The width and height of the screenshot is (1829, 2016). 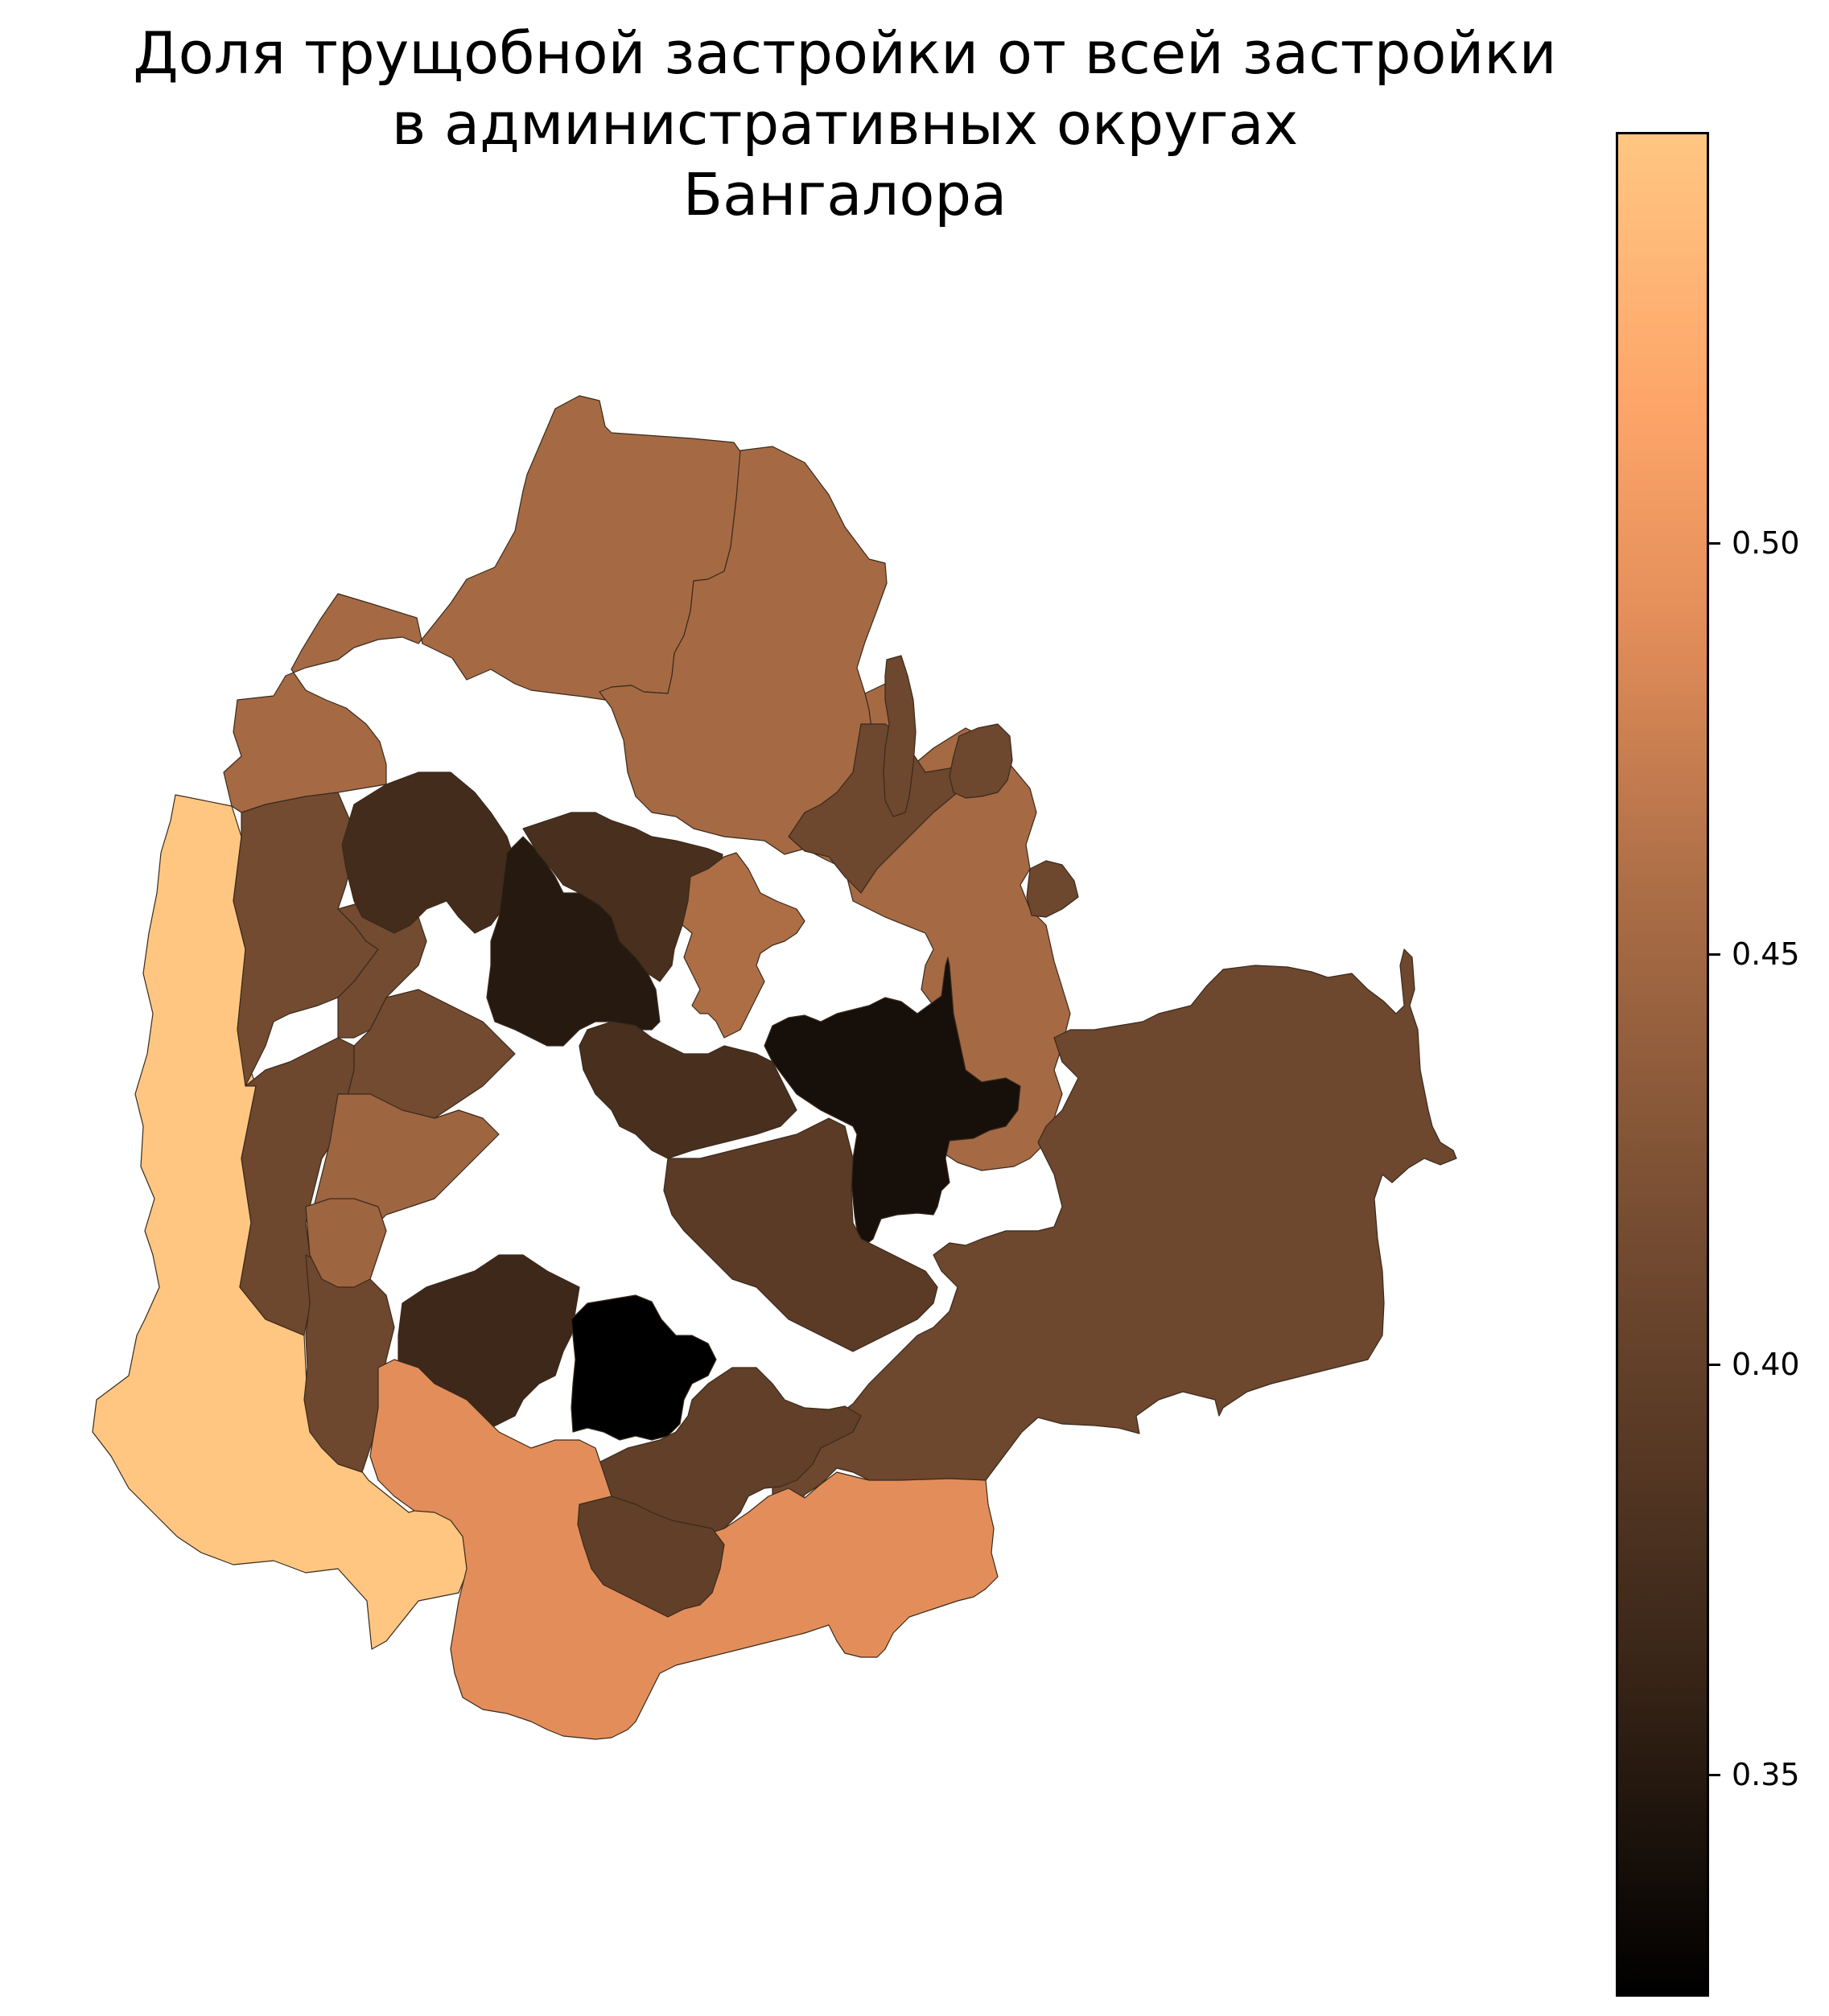 I want to click on colorbar-tick-label: 0.50, so click(x=1766, y=543).